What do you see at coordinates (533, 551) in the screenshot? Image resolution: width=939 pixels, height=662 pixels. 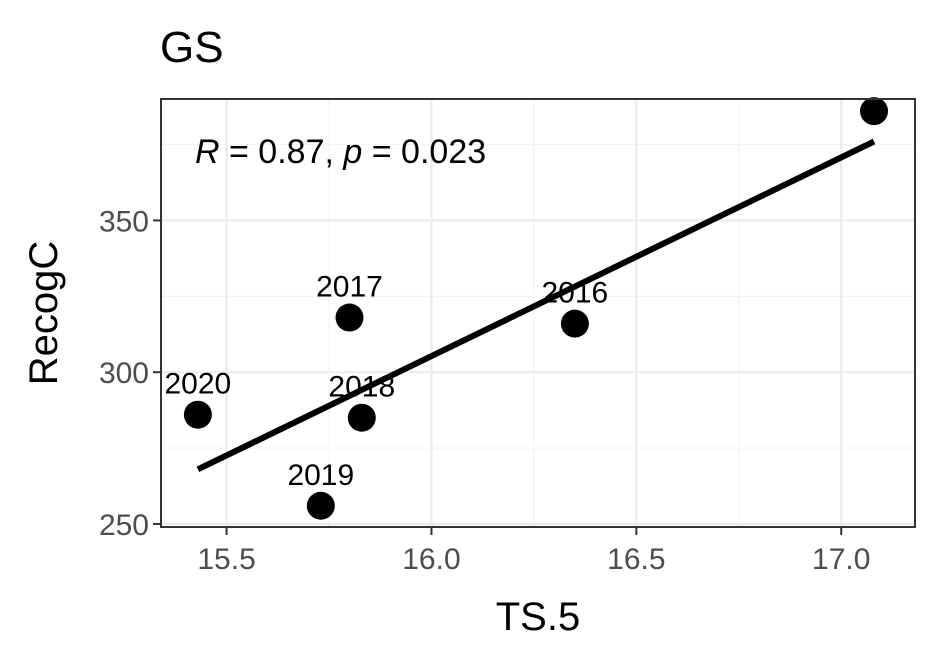 I see `x-axis: 15.5 16.0 16.5 17.0` at bounding box center [533, 551].